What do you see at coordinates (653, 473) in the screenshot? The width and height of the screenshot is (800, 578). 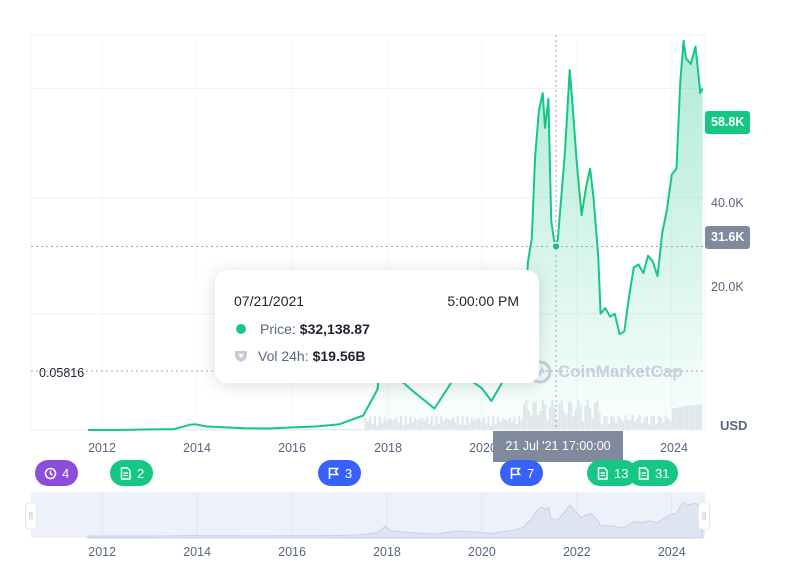 I see `event-document-badge: 31` at bounding box center [653, 473].